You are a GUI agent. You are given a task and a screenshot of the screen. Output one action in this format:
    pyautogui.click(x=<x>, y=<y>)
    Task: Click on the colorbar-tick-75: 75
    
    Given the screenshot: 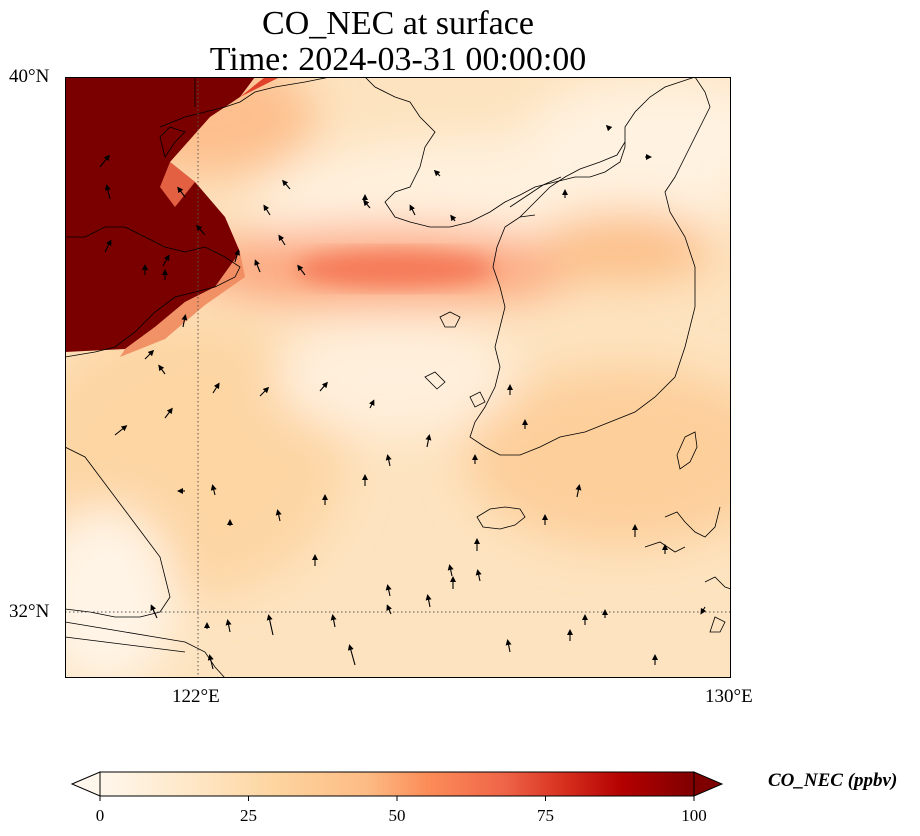 What is the action you would take?
    pyautogui.click(x=545, y=815)
    